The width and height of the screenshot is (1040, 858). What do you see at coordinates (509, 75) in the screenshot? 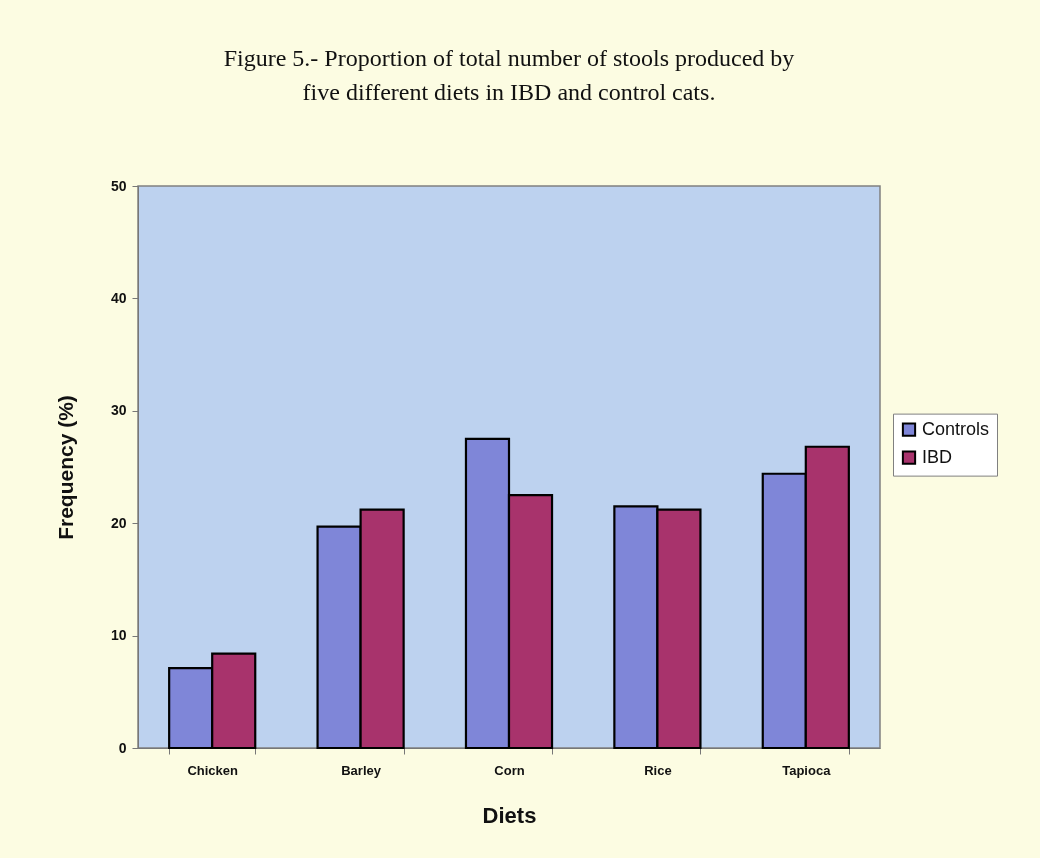
I see `chart-title: Figure 5.- Proportion of total number of stools produced by five different diets in IBD and control cats.` at bounding box center [509, 75].